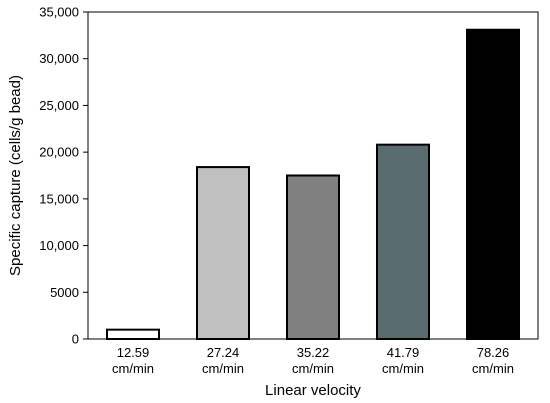  Describe the element at coordinates (59, 152) in the screenshot. I see `y-tick-label: 20,000` at that location.